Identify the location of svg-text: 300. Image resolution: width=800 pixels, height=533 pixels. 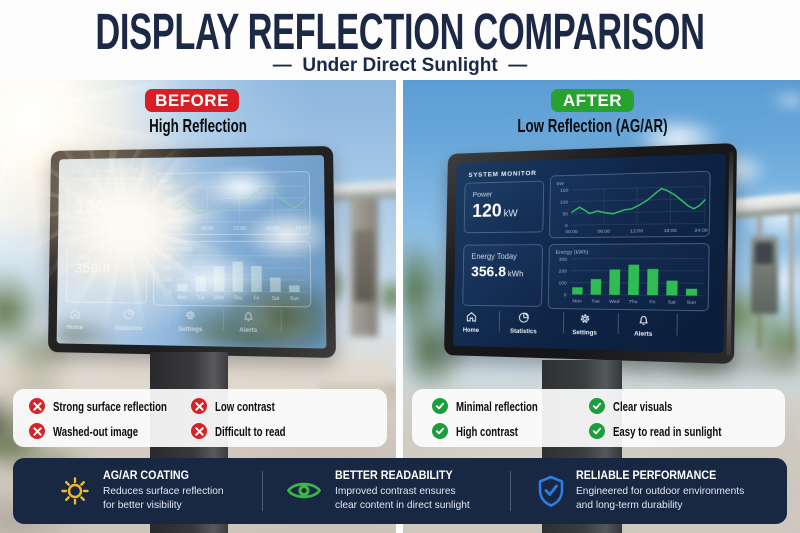
(563, 258).